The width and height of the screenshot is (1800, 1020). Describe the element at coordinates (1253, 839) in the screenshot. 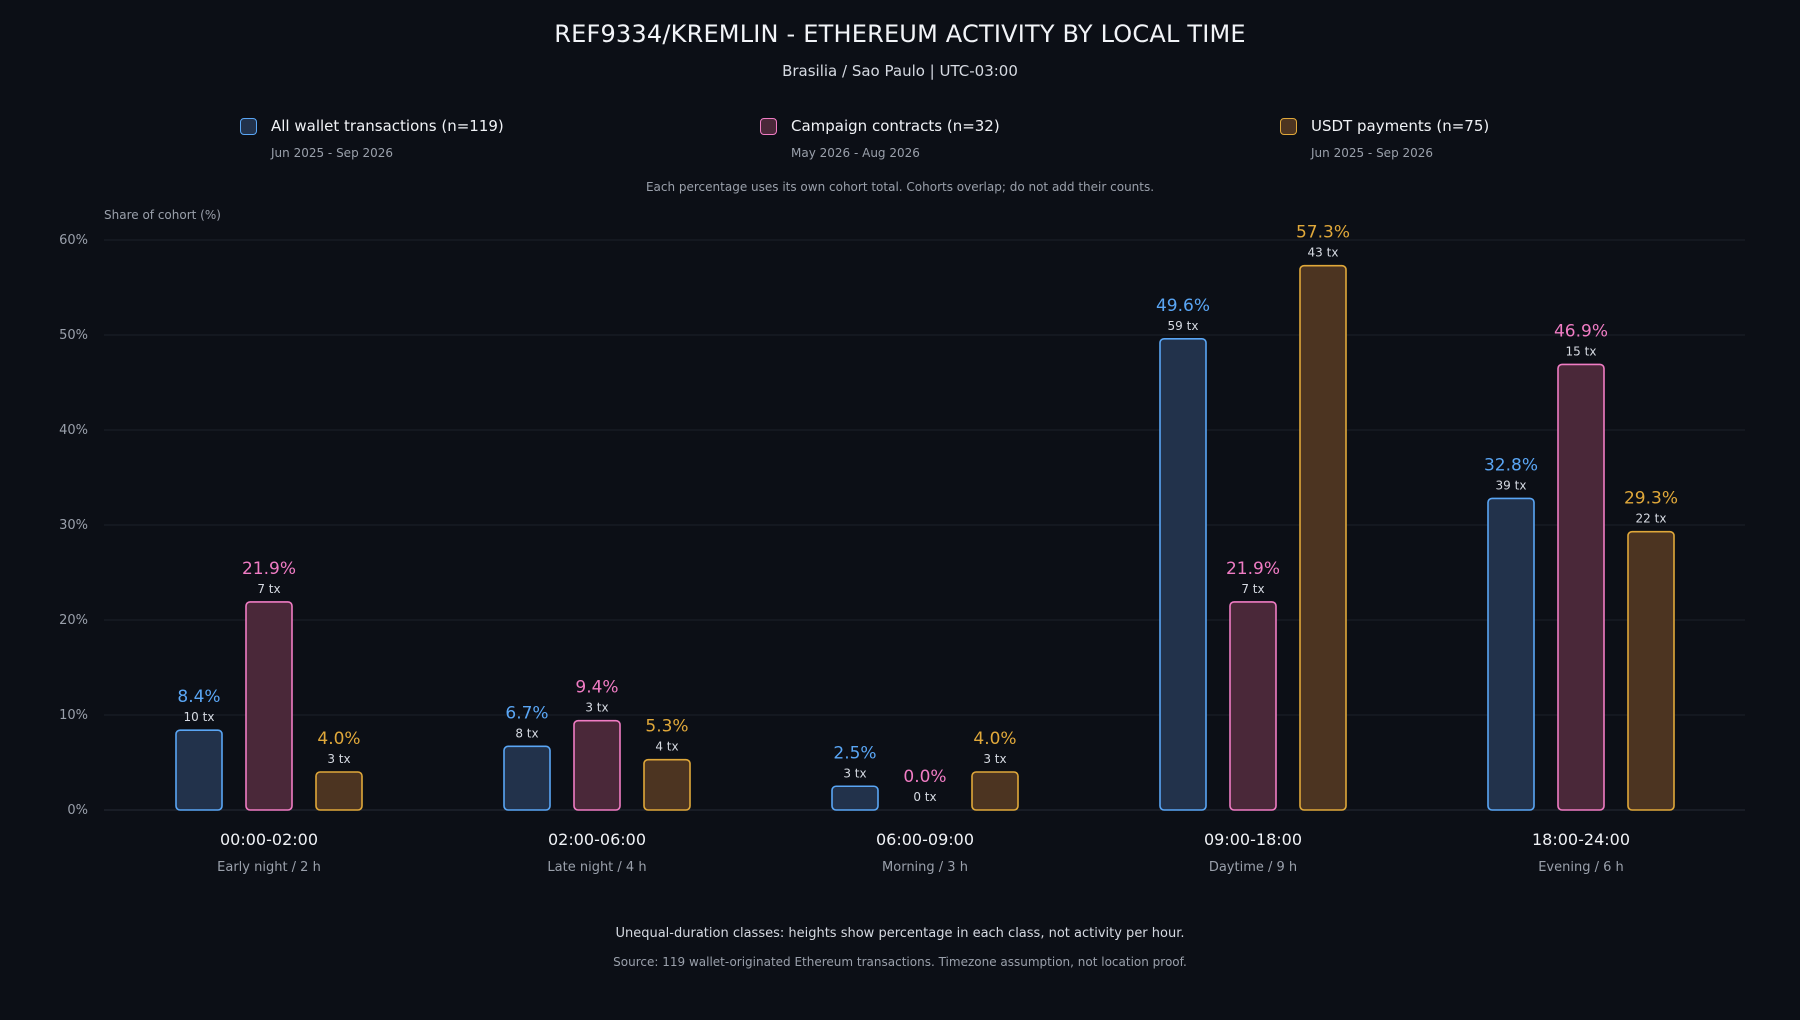

I see `x-tick-label: 09:00-18:00` at that location.